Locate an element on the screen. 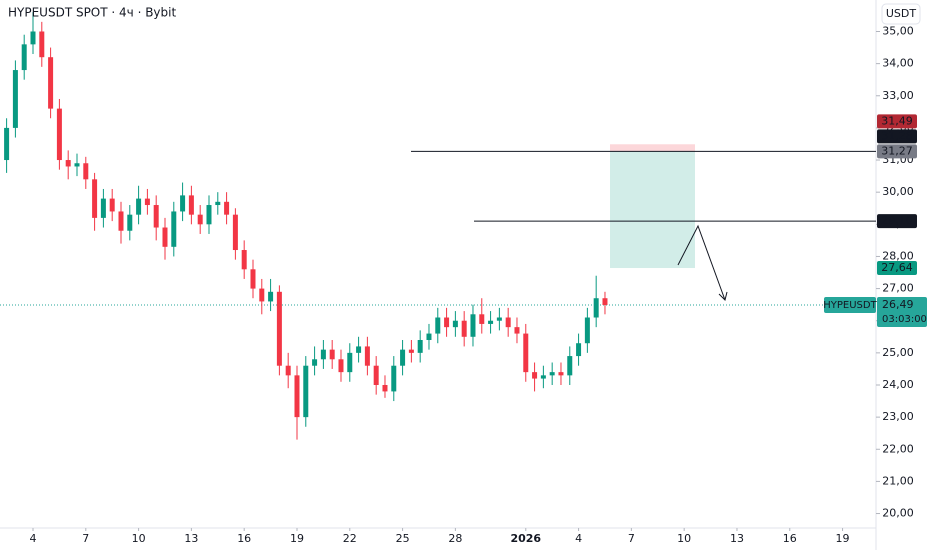 This screenshot has height=550, width=932. price-tag-label: 27,64 is located at coordinates (897, 267).